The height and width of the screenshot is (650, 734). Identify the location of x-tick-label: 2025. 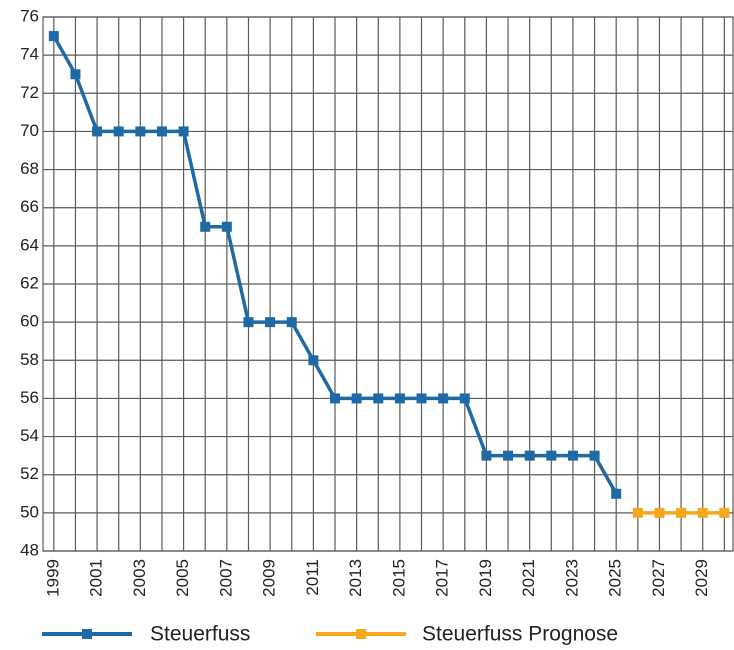
(615, 578).